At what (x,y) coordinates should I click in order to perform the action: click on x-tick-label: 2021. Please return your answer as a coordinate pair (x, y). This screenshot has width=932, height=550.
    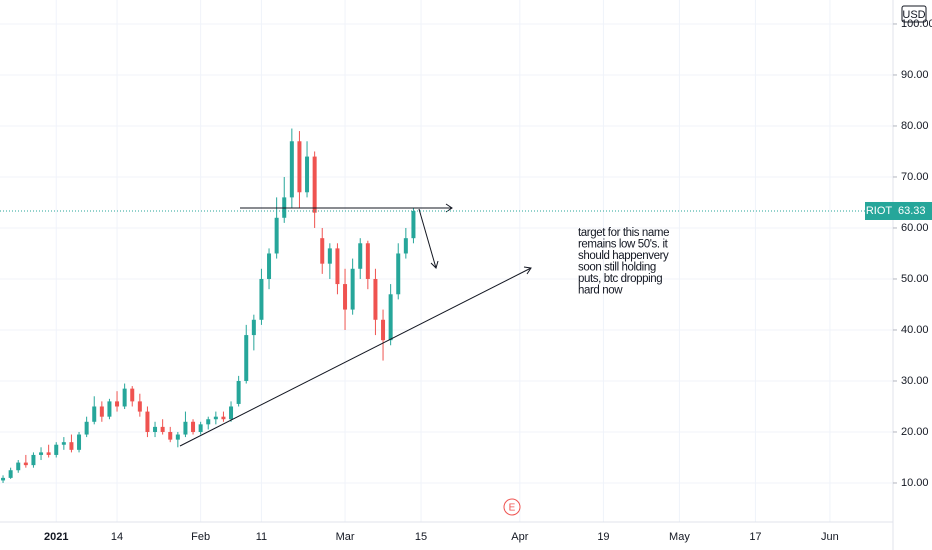
    Looking at the image, I should click on (56, 537).